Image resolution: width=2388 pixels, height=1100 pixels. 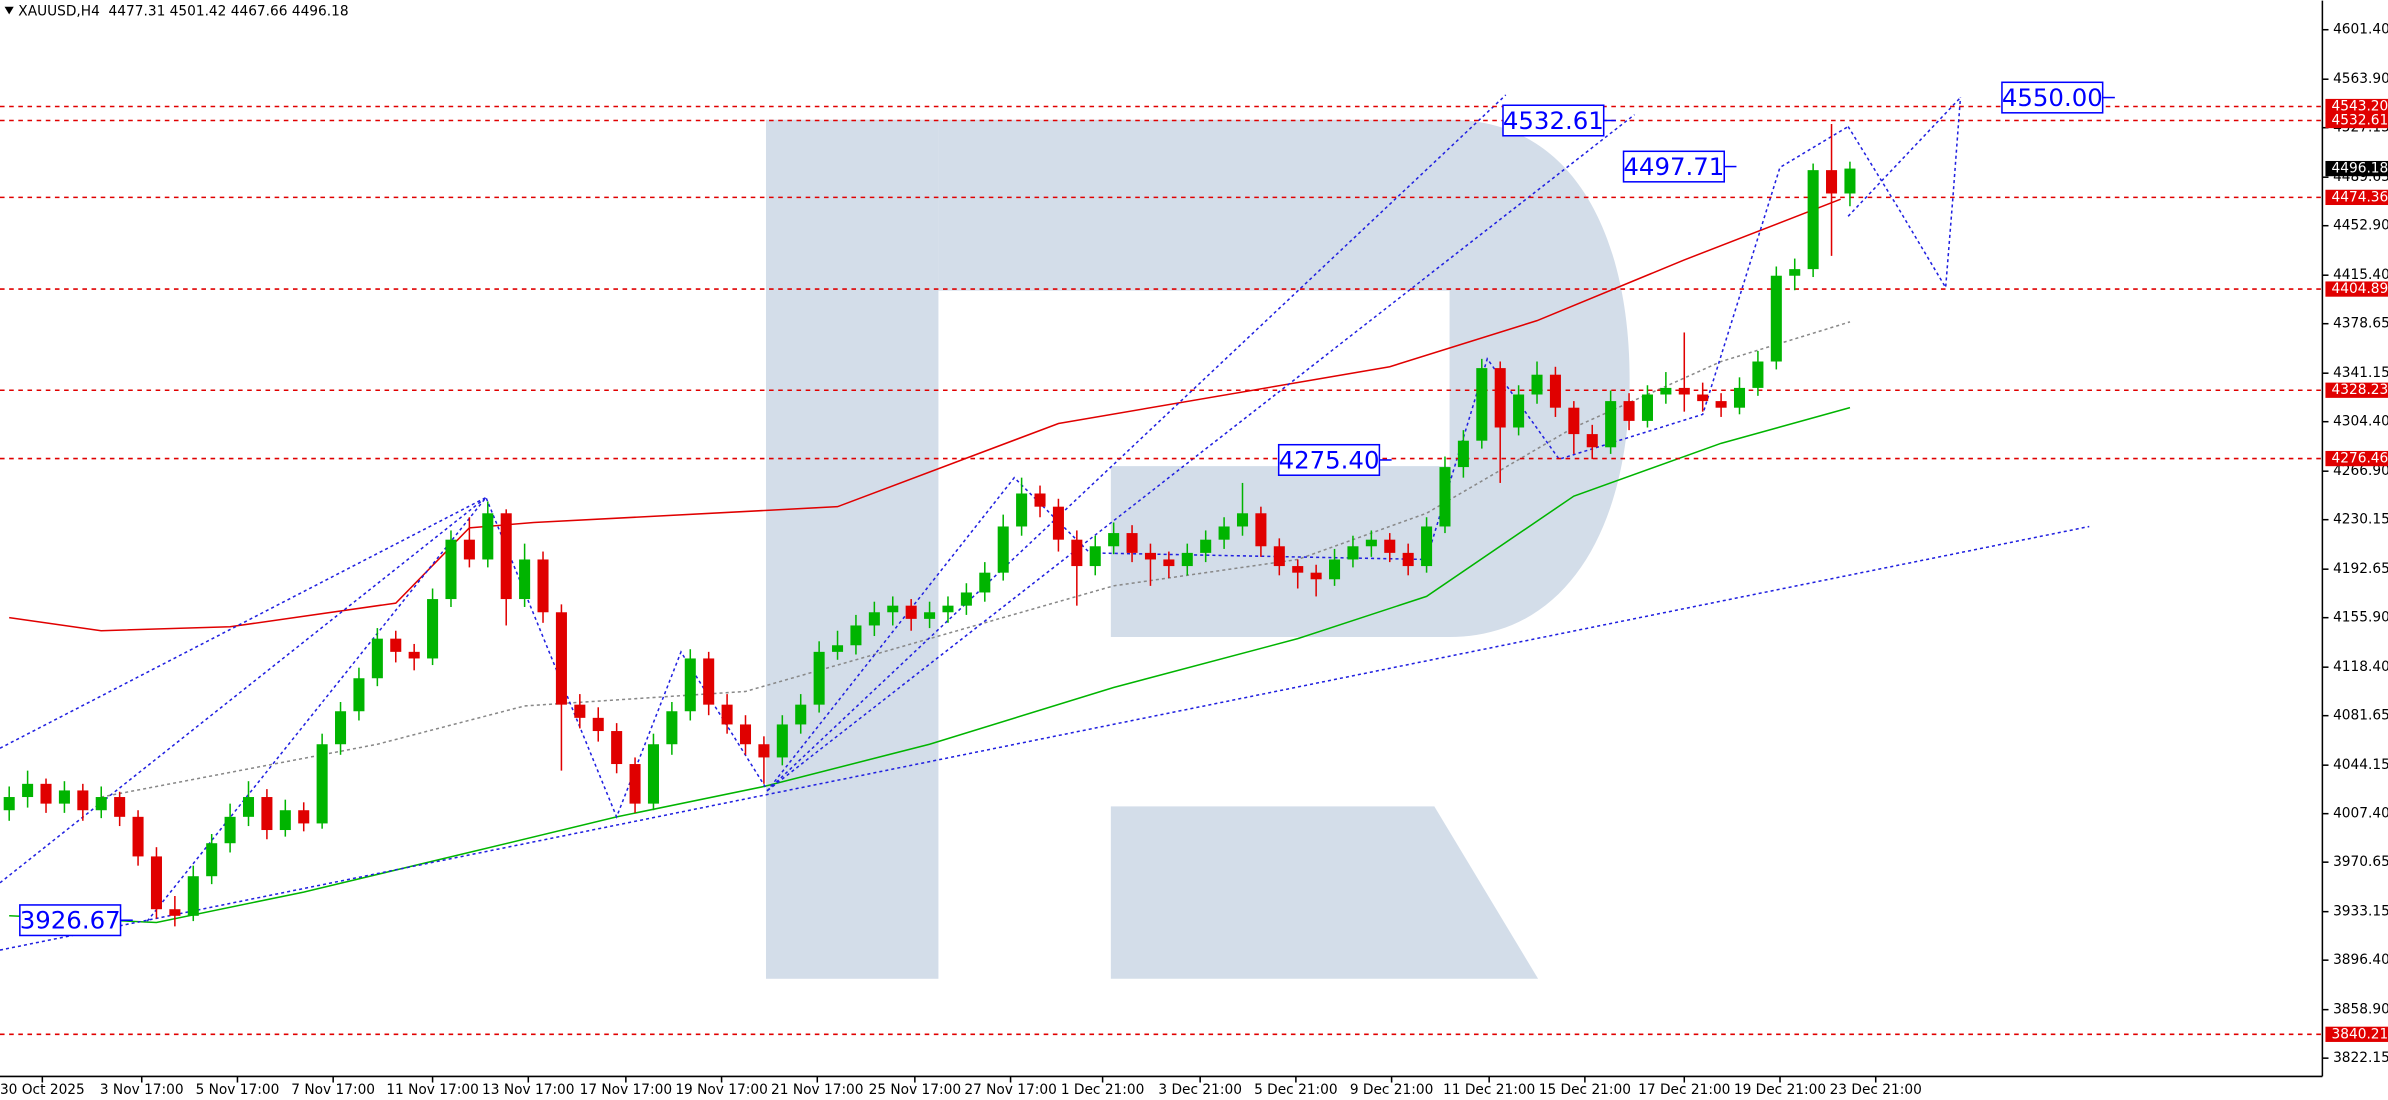 I want to click on annotation: 4275.40, so click(x=1334, y=459).